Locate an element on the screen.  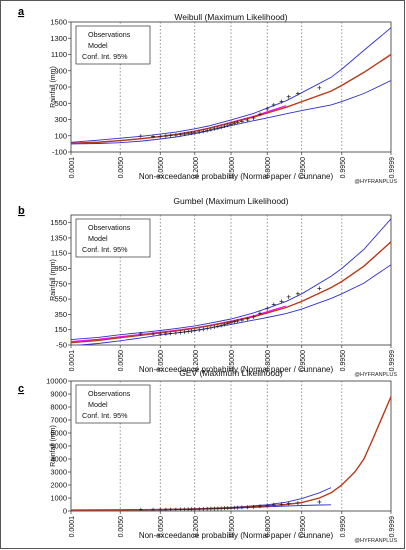
y-tick-label: 1150 is located at coordinates (59, 253).